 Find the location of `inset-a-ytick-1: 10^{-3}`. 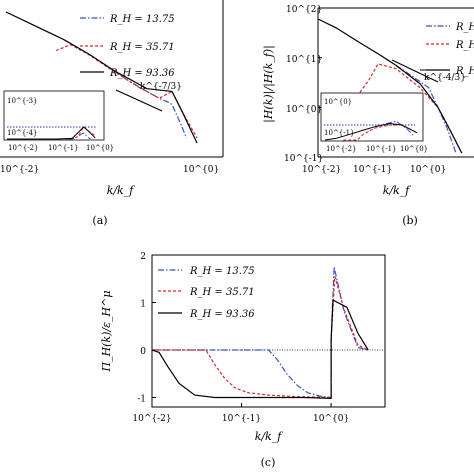

inset-a-ytick-1: 10^{-3} is located at coordinates (22, 101).